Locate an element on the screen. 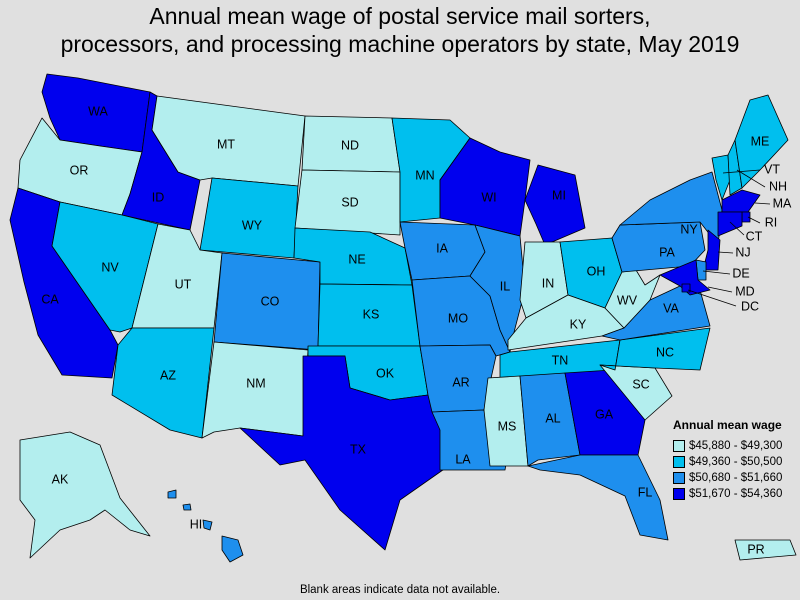 This screenshot has height=600, width=800. state-label-oh: OH is located at coordinates (596, 271).